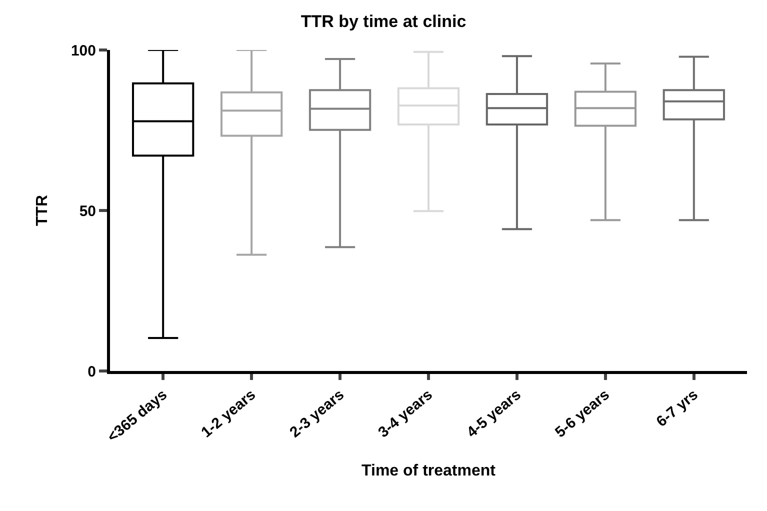 The height and width of the screenshot is (511, 767). What do you see at coordinates (429, 471) in the screenshot?
I see `x-axis-title: Time of treatment` at bounding box center [429, 471].